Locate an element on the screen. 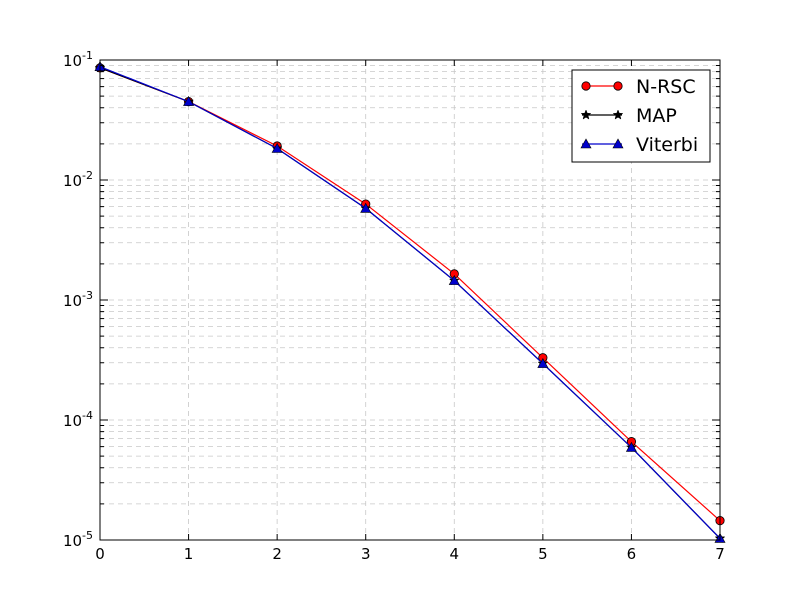  legend-label-viterbi: Viterbi is located at coordinates (667, 145).